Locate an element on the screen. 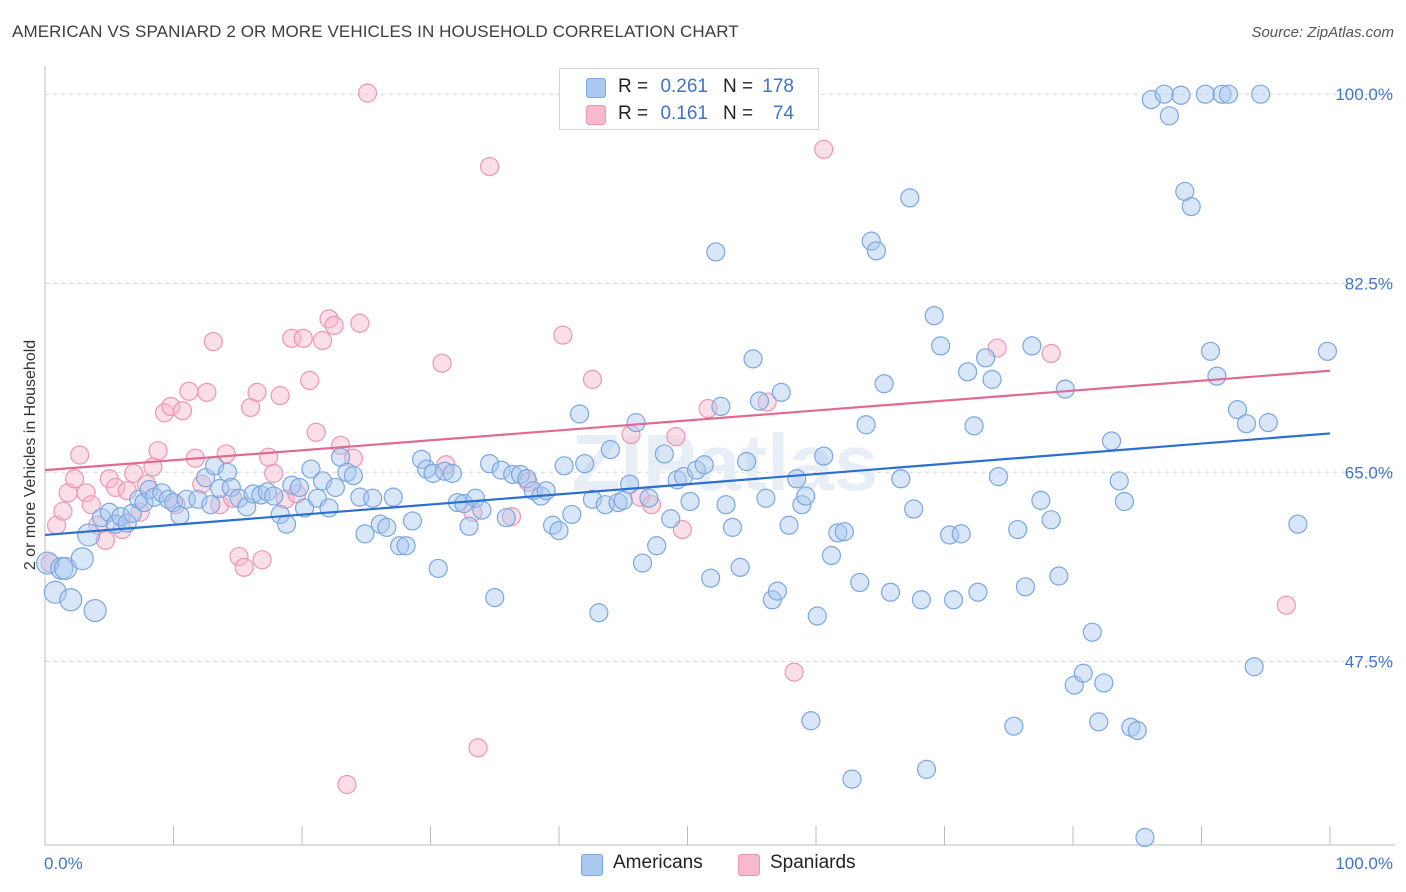 Image resolution: width=1406 pixels, height=892 pixels. source-label: Source: ZipAtlas.com is located at coordinates (1322, 32).